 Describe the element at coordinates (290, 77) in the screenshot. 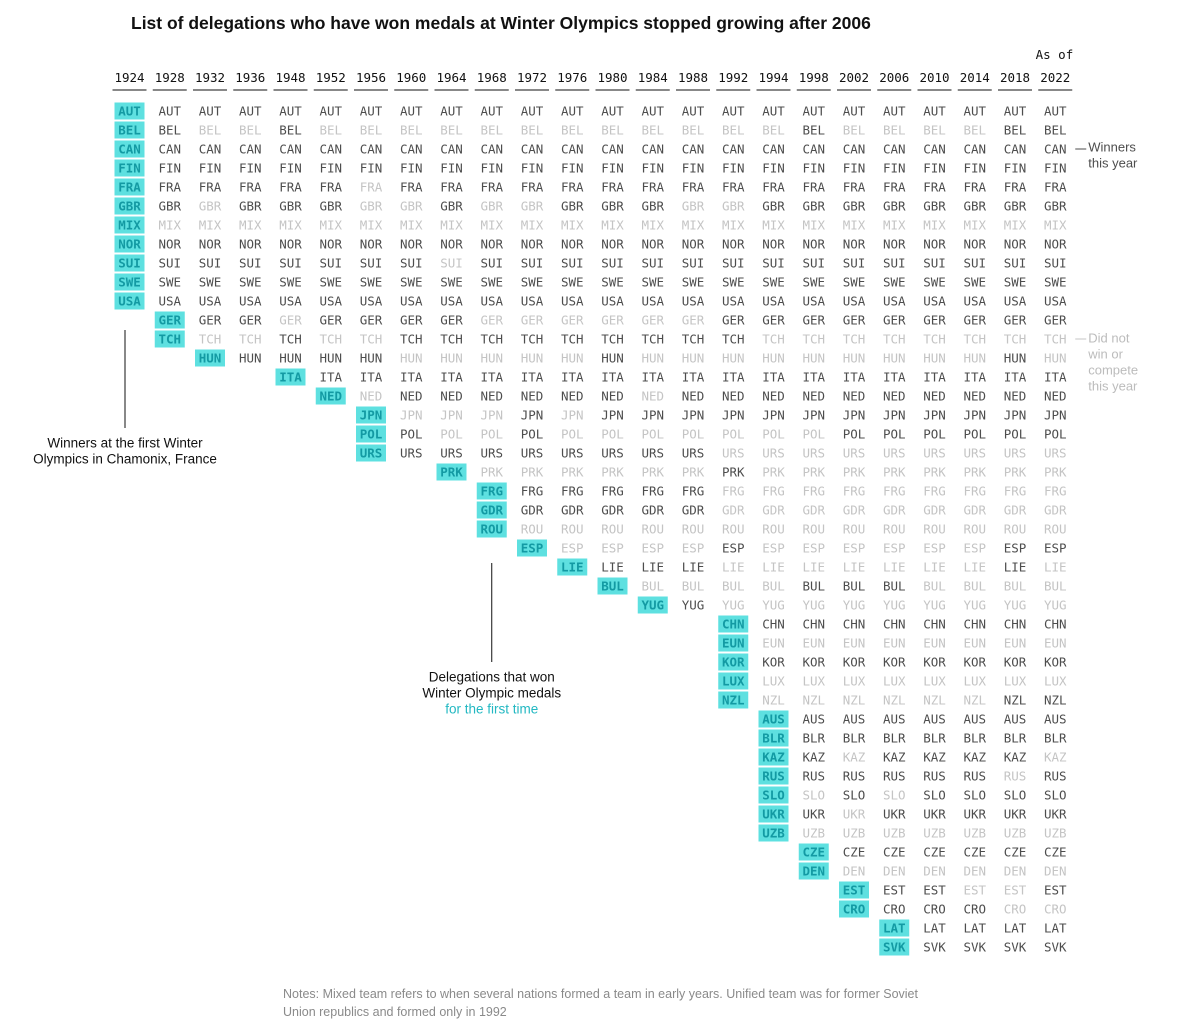

I see `year-header: 1948` at that location.